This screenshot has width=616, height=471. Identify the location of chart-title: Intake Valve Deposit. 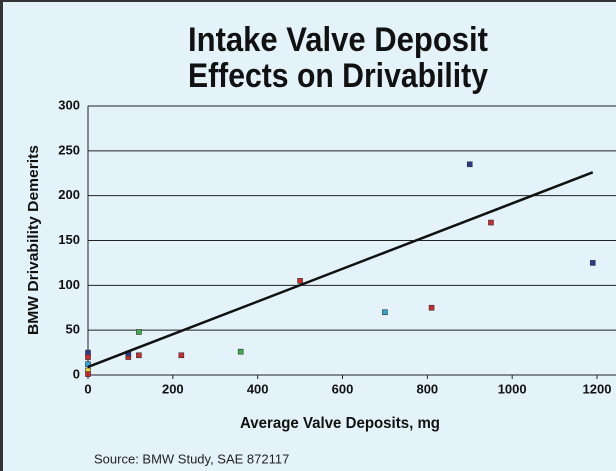
(338, 40).